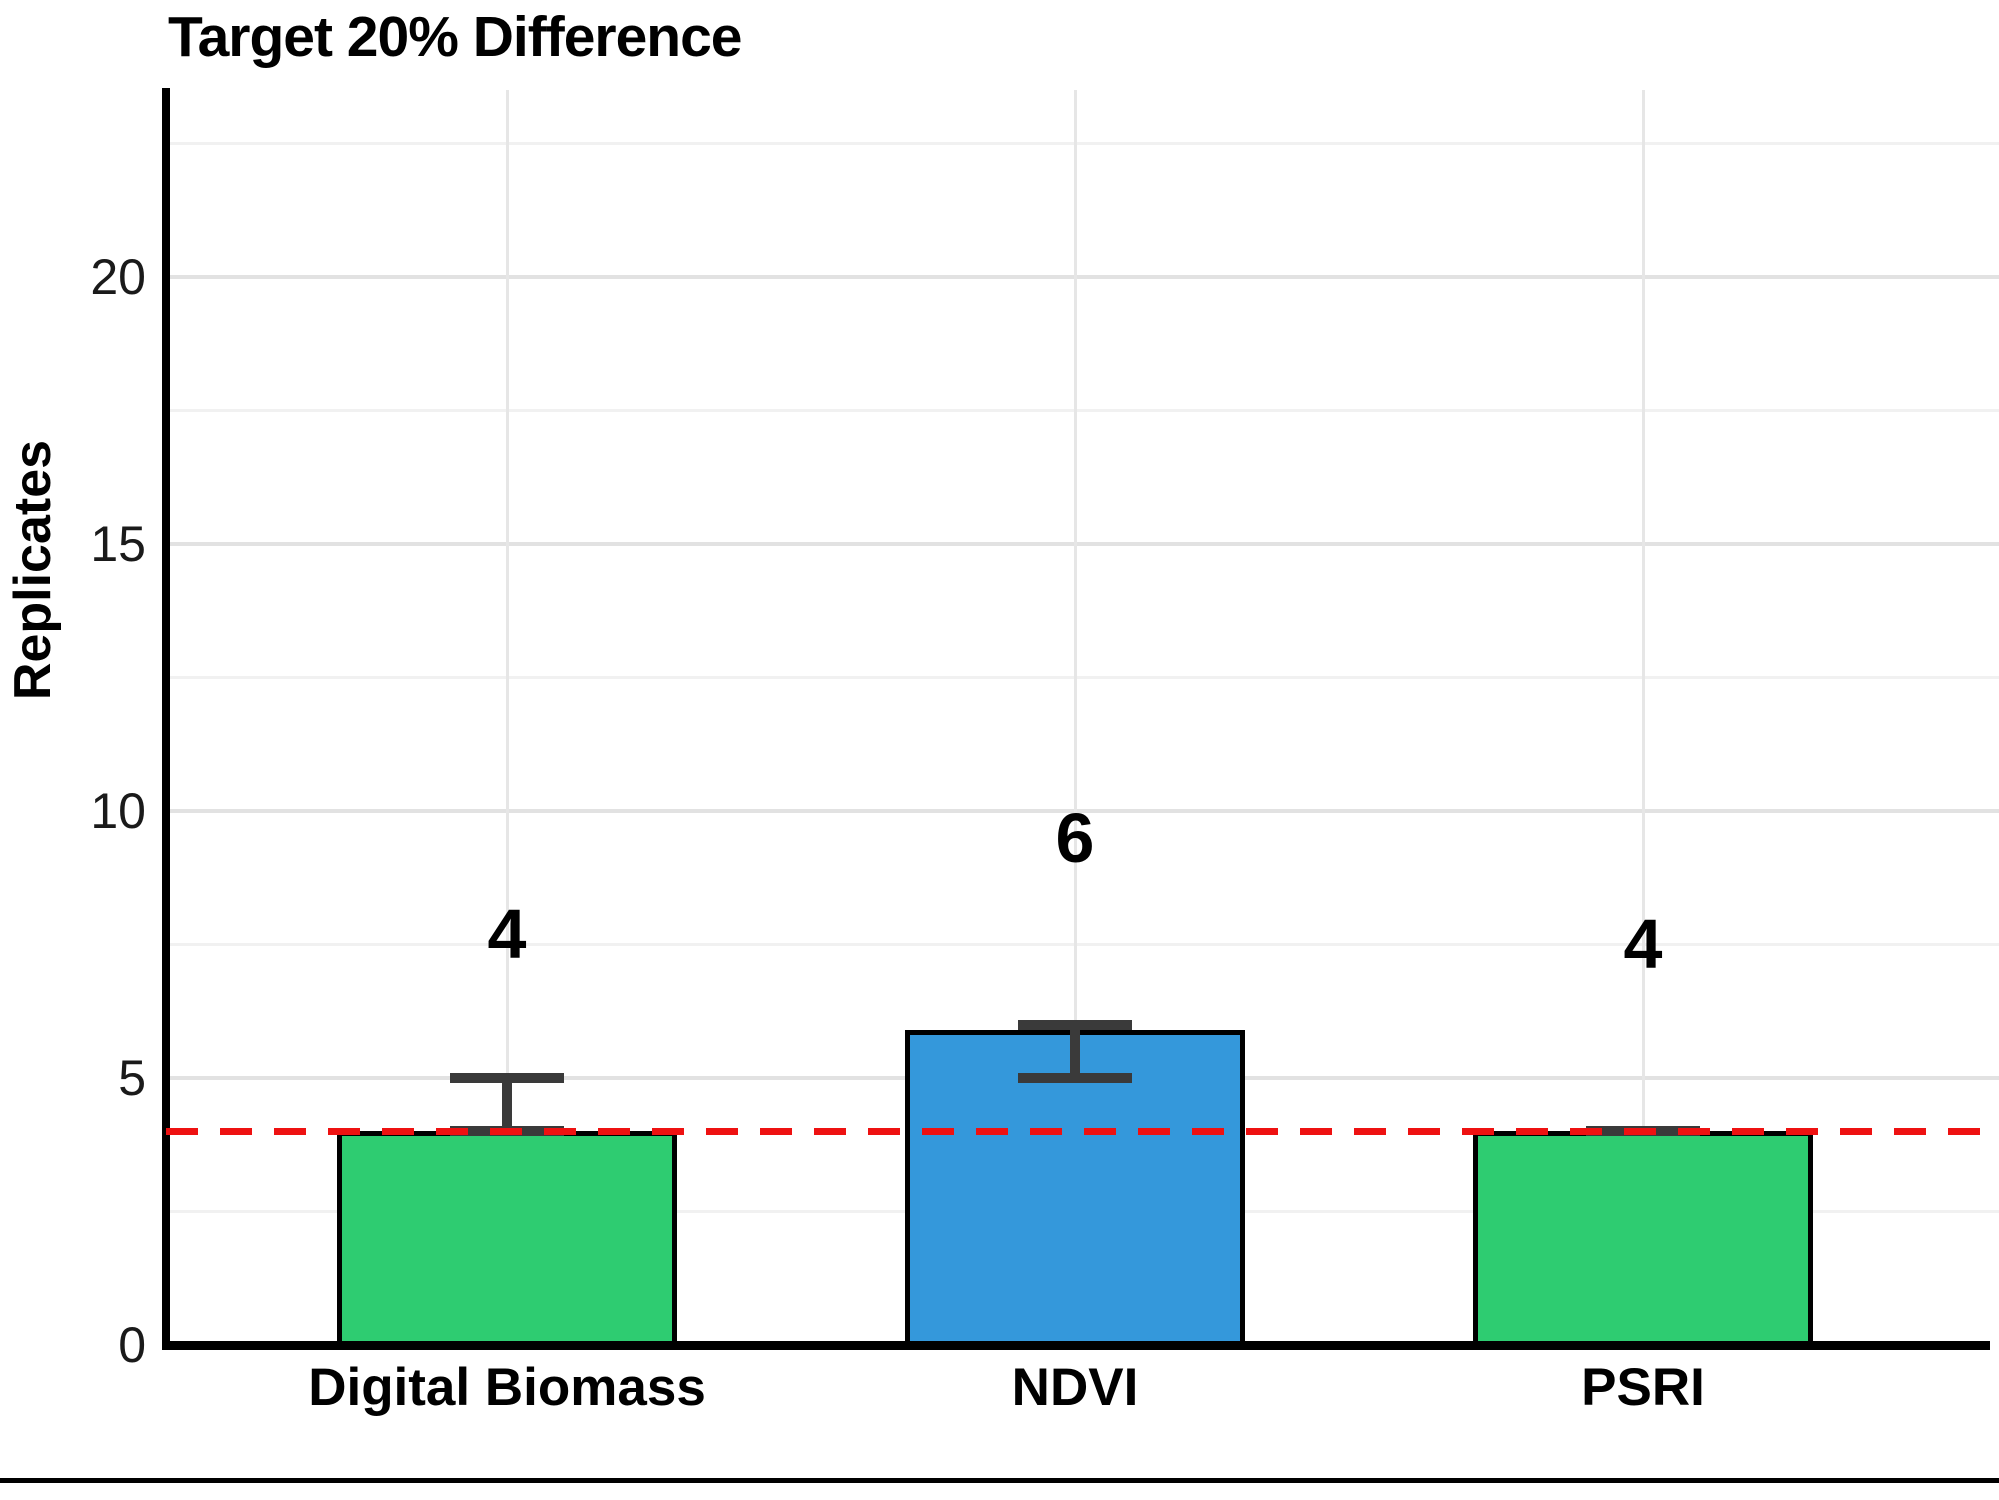 The height and width of the screenshot is (1500, 1999). I want to click on x-tick-label: Digital Biomass, so click(507, 1387).